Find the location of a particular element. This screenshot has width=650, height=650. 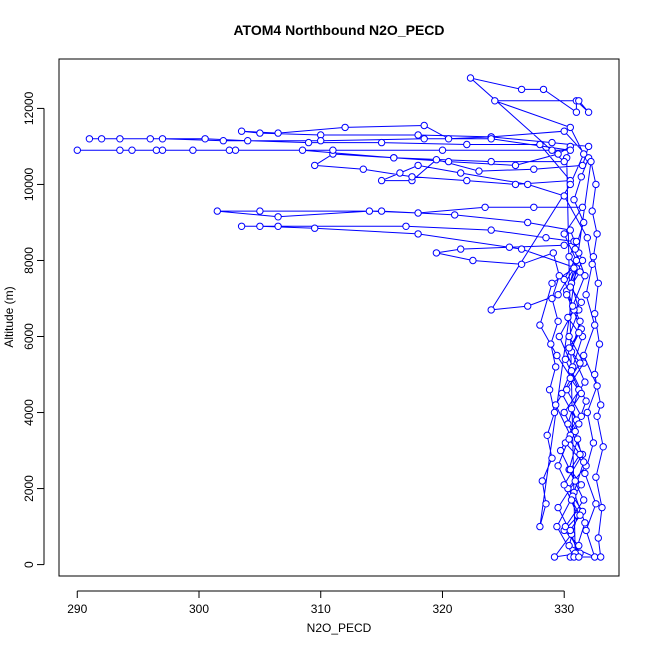

y-tick-label: 2000 is located at coordinates (29, 488).